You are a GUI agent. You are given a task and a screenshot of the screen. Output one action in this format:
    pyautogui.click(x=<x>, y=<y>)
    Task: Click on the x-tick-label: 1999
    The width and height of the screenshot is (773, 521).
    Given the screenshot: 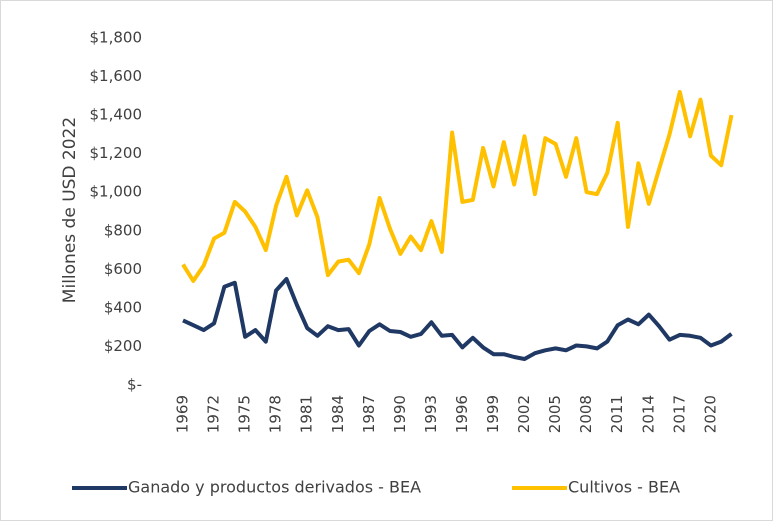 What is the action you would take?
    pyautogui.click(x=493, y=414)
    